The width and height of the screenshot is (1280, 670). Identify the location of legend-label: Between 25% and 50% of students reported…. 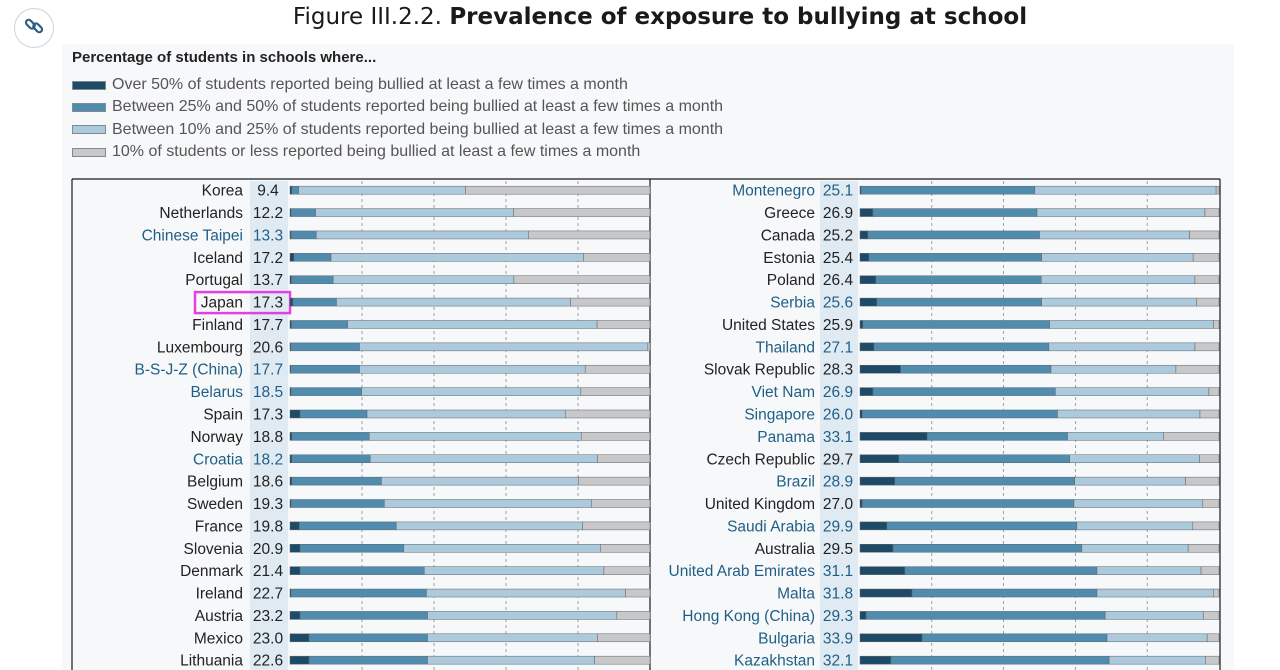
(418, 107).